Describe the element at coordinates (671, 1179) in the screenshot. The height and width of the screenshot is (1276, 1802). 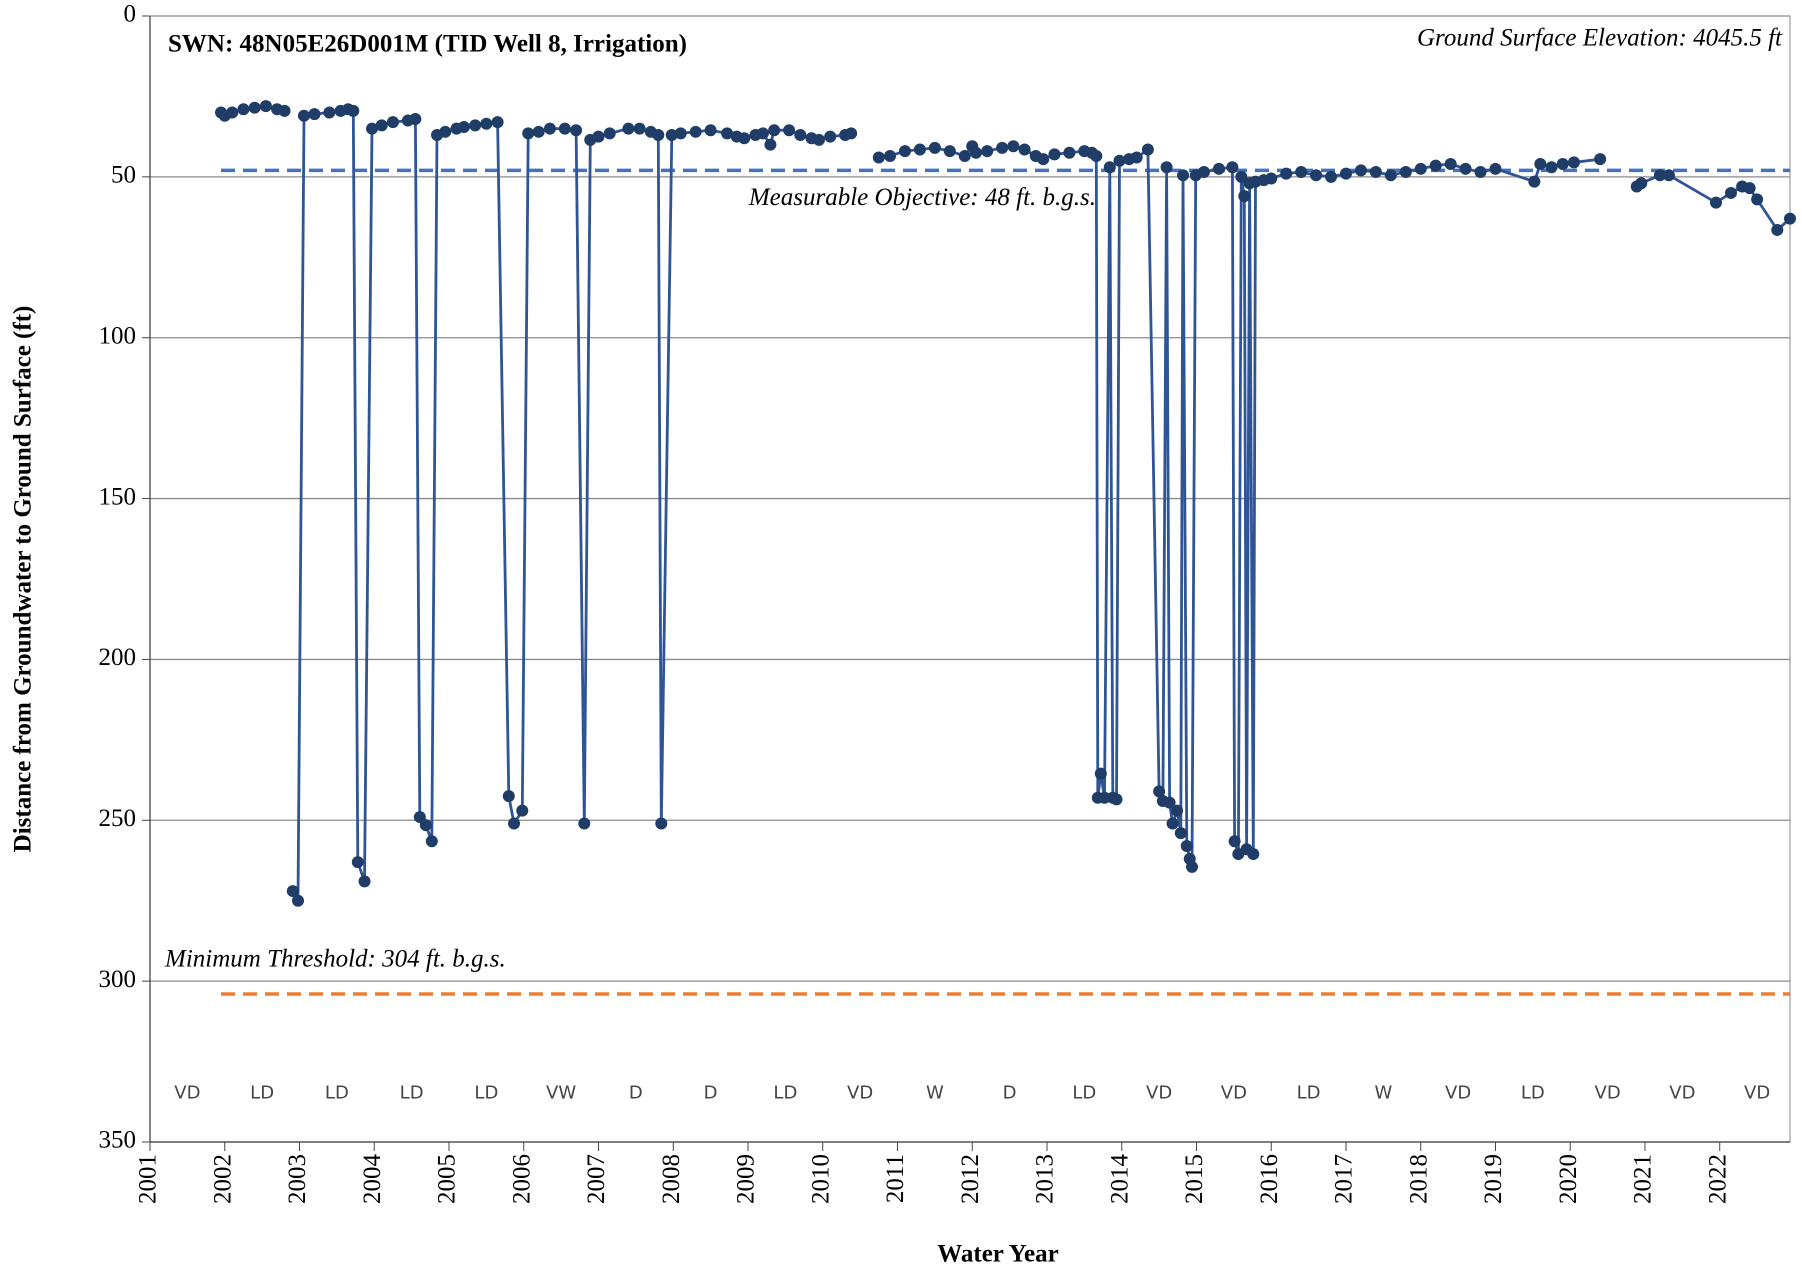
I see `x-tick-label: 2008` at that location.